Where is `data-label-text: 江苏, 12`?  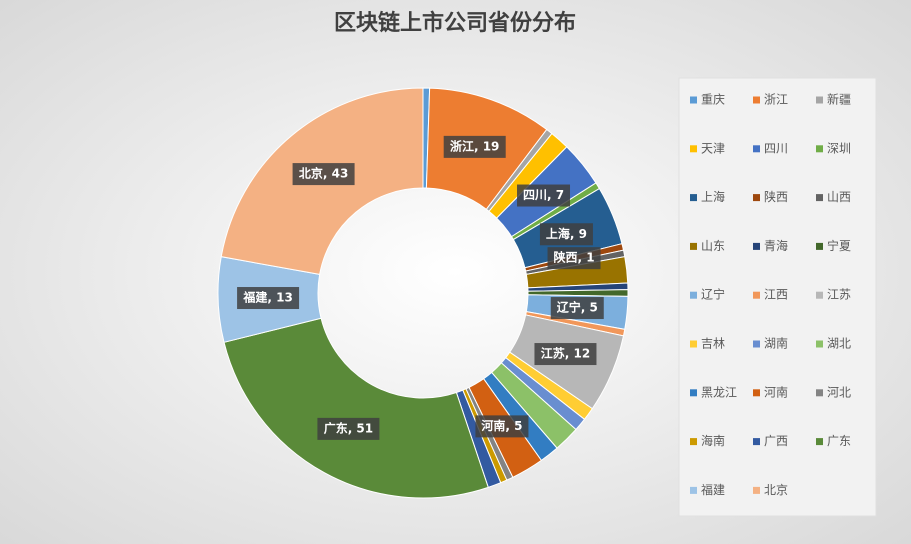
data-label-text: 江苏, 12 is located at coordinates (565, 353).